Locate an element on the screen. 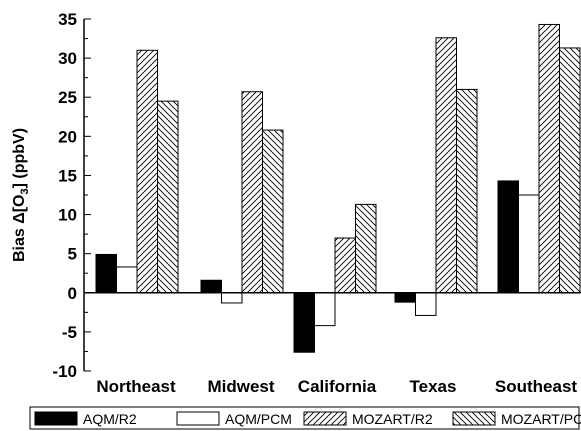  bar-california-aqm-r2 is located at coordinates (304, 322).